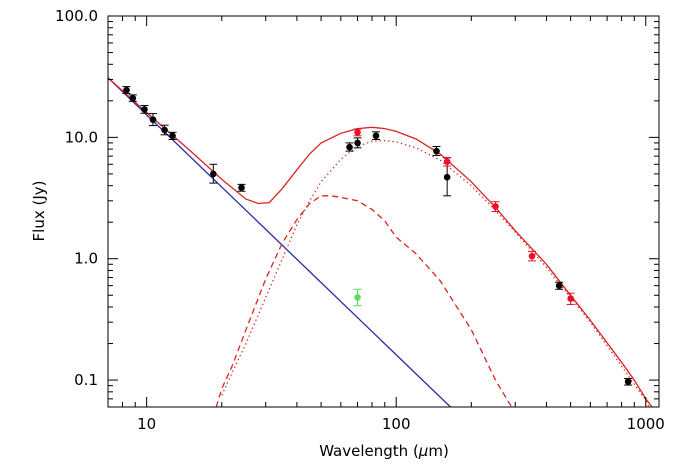 The image size is (691, 469). What do you see at coordinates (384, 451) in the screenshot?
I see `x-axis-label: Wavelength (μm)` at bounding box center [384, 451].